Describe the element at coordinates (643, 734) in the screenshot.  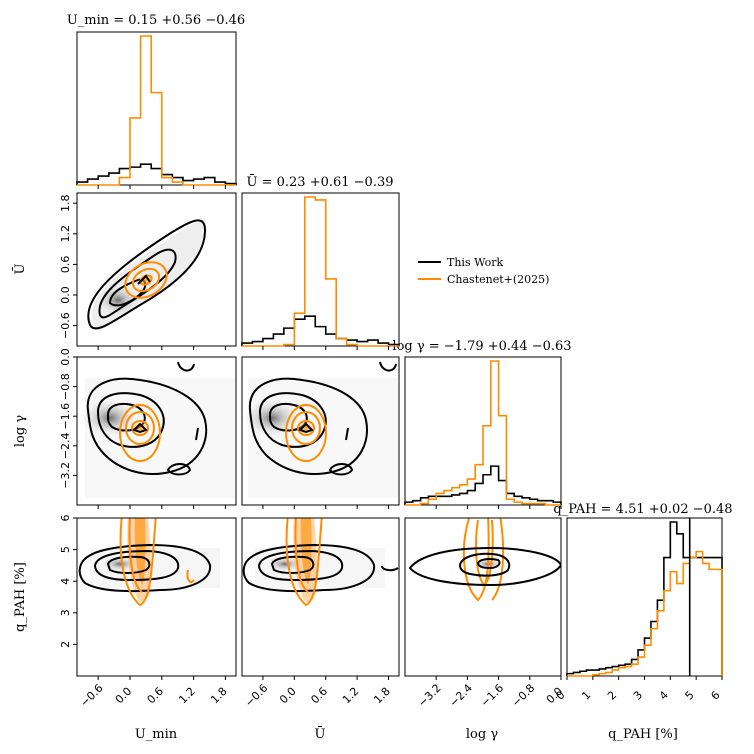
I see `xlabel-qpah: q_PAH [%]` at that location.